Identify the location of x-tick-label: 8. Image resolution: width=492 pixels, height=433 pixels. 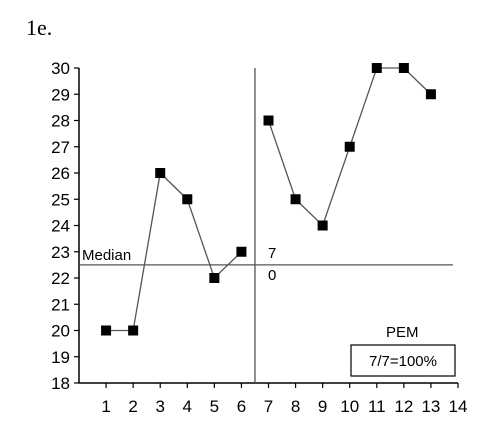
(295, 406).